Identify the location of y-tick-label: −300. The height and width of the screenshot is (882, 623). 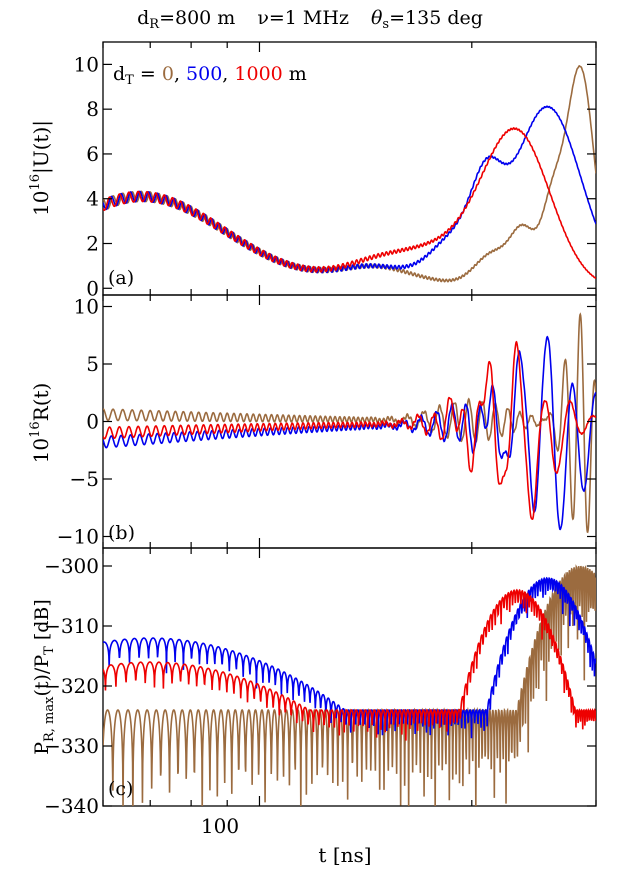
(71, 566).